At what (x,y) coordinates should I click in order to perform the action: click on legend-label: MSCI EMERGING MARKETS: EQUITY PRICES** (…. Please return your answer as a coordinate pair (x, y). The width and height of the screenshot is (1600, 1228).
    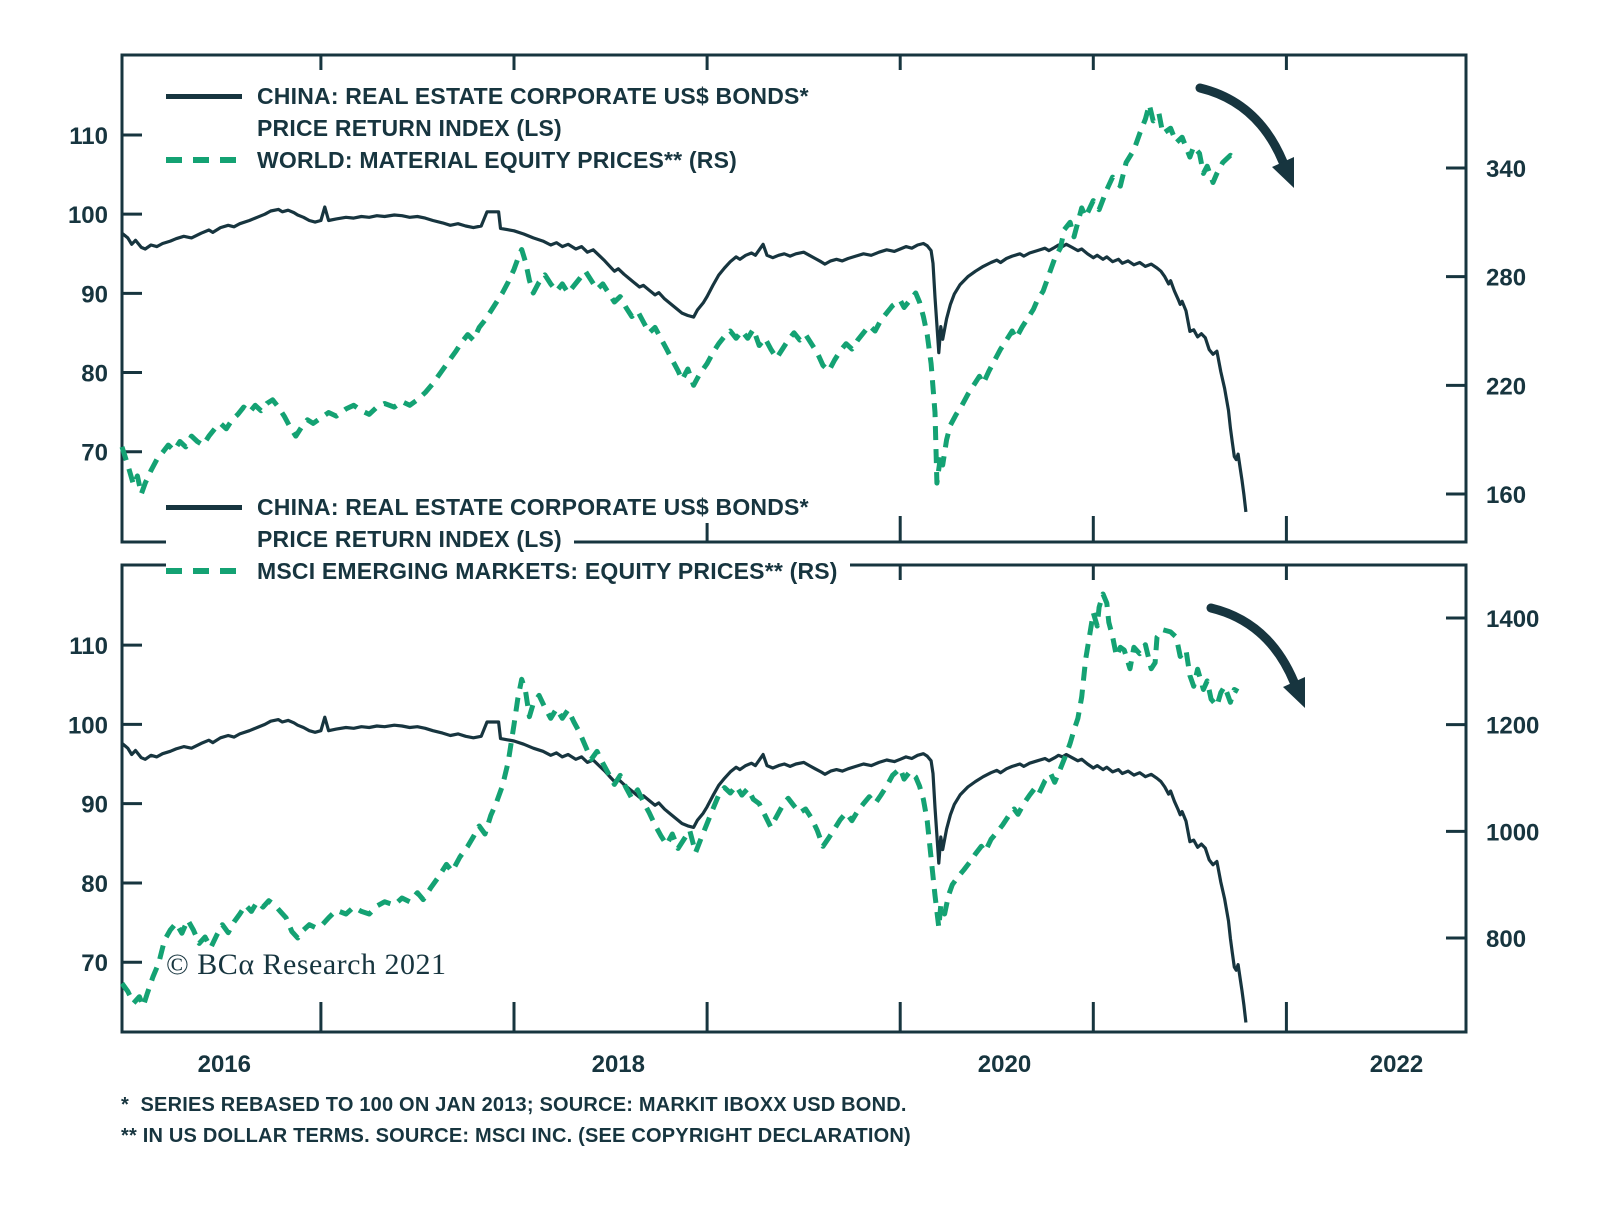
    Looking at the image, I should click on (547, 570).